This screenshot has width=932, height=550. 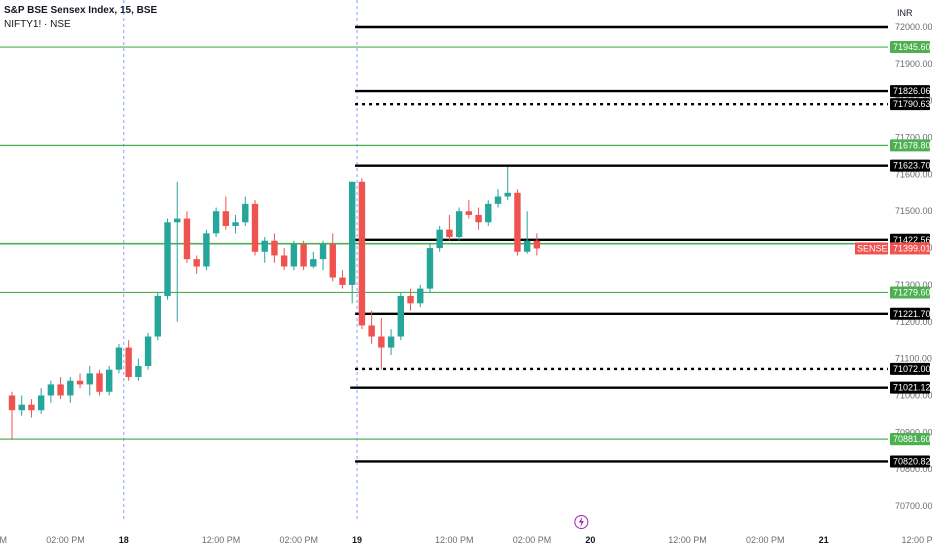 I want to click on price-tag: 71826.06, so click(x=910, y=91).